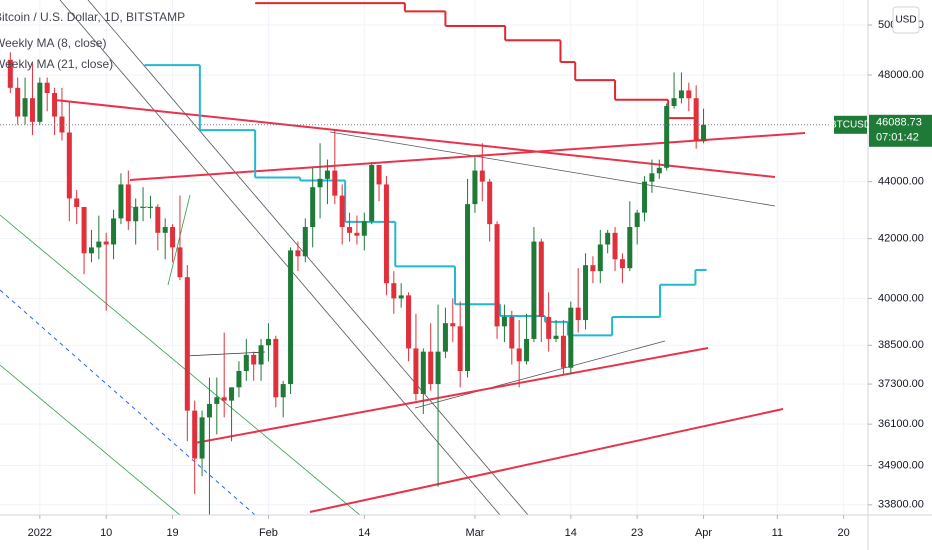  I want to click on y-tick-label: 48000.00, so click(901, 75).